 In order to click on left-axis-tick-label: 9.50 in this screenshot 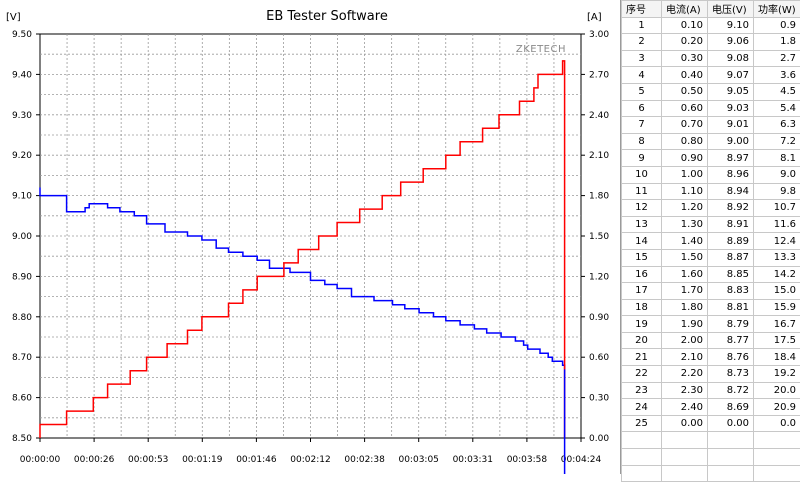, I will do `click(22, 35)`.